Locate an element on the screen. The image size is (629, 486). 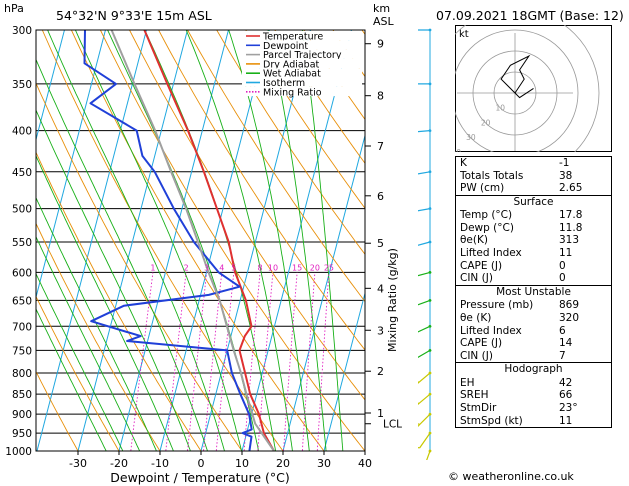
surface-value: 17.8 is located at coordinates (571, 215).